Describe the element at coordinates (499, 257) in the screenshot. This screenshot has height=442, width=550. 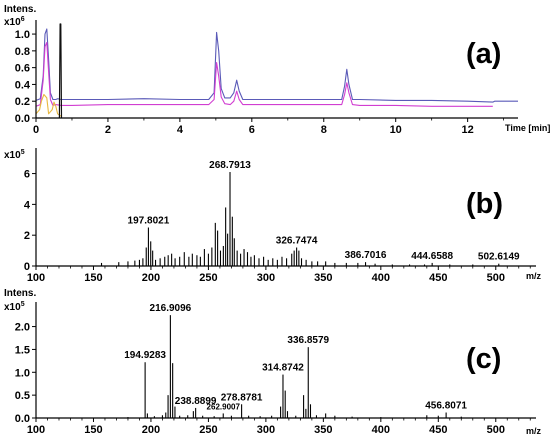
I see `peak-label: 502.6149` at that location.